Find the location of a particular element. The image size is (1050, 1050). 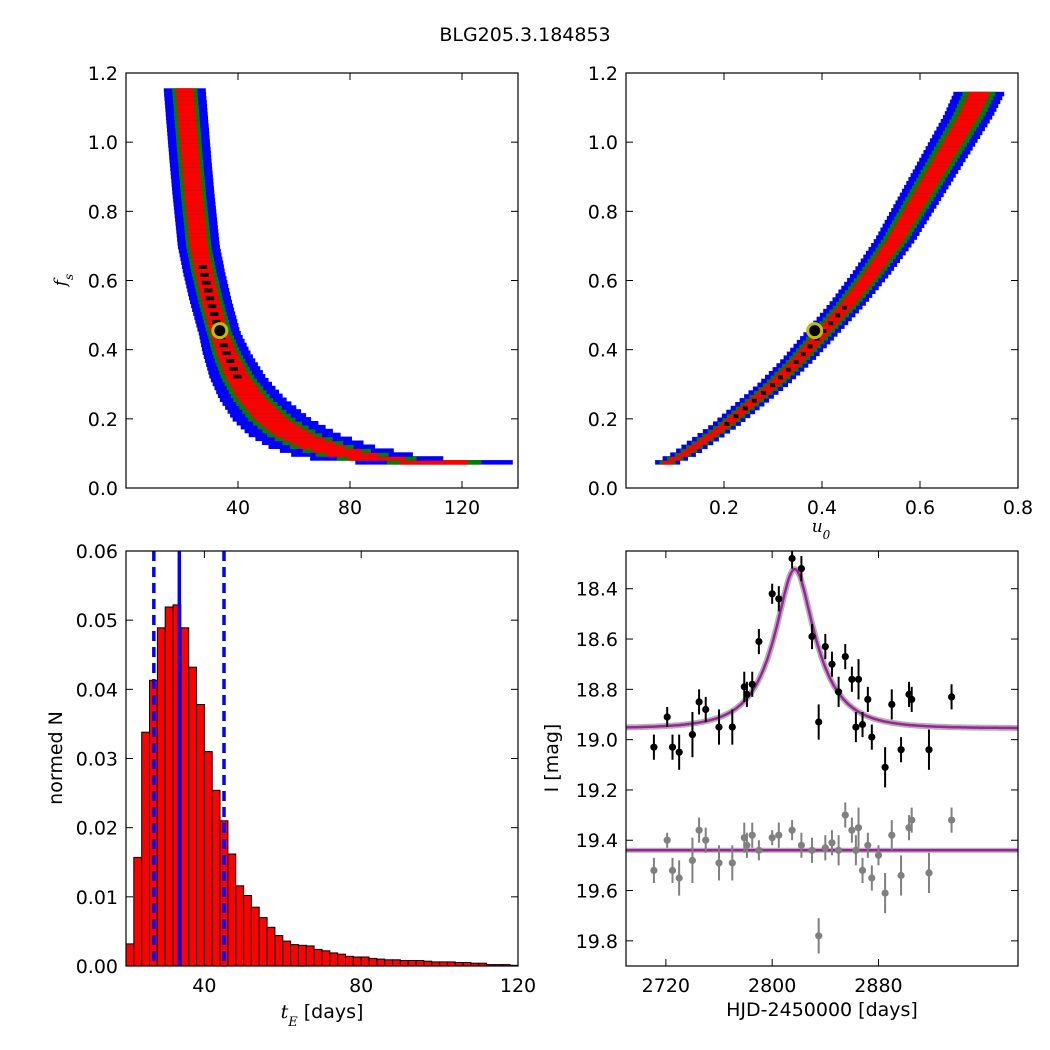

y-tick-label: 0.4 is located at coordinates (103, 351).